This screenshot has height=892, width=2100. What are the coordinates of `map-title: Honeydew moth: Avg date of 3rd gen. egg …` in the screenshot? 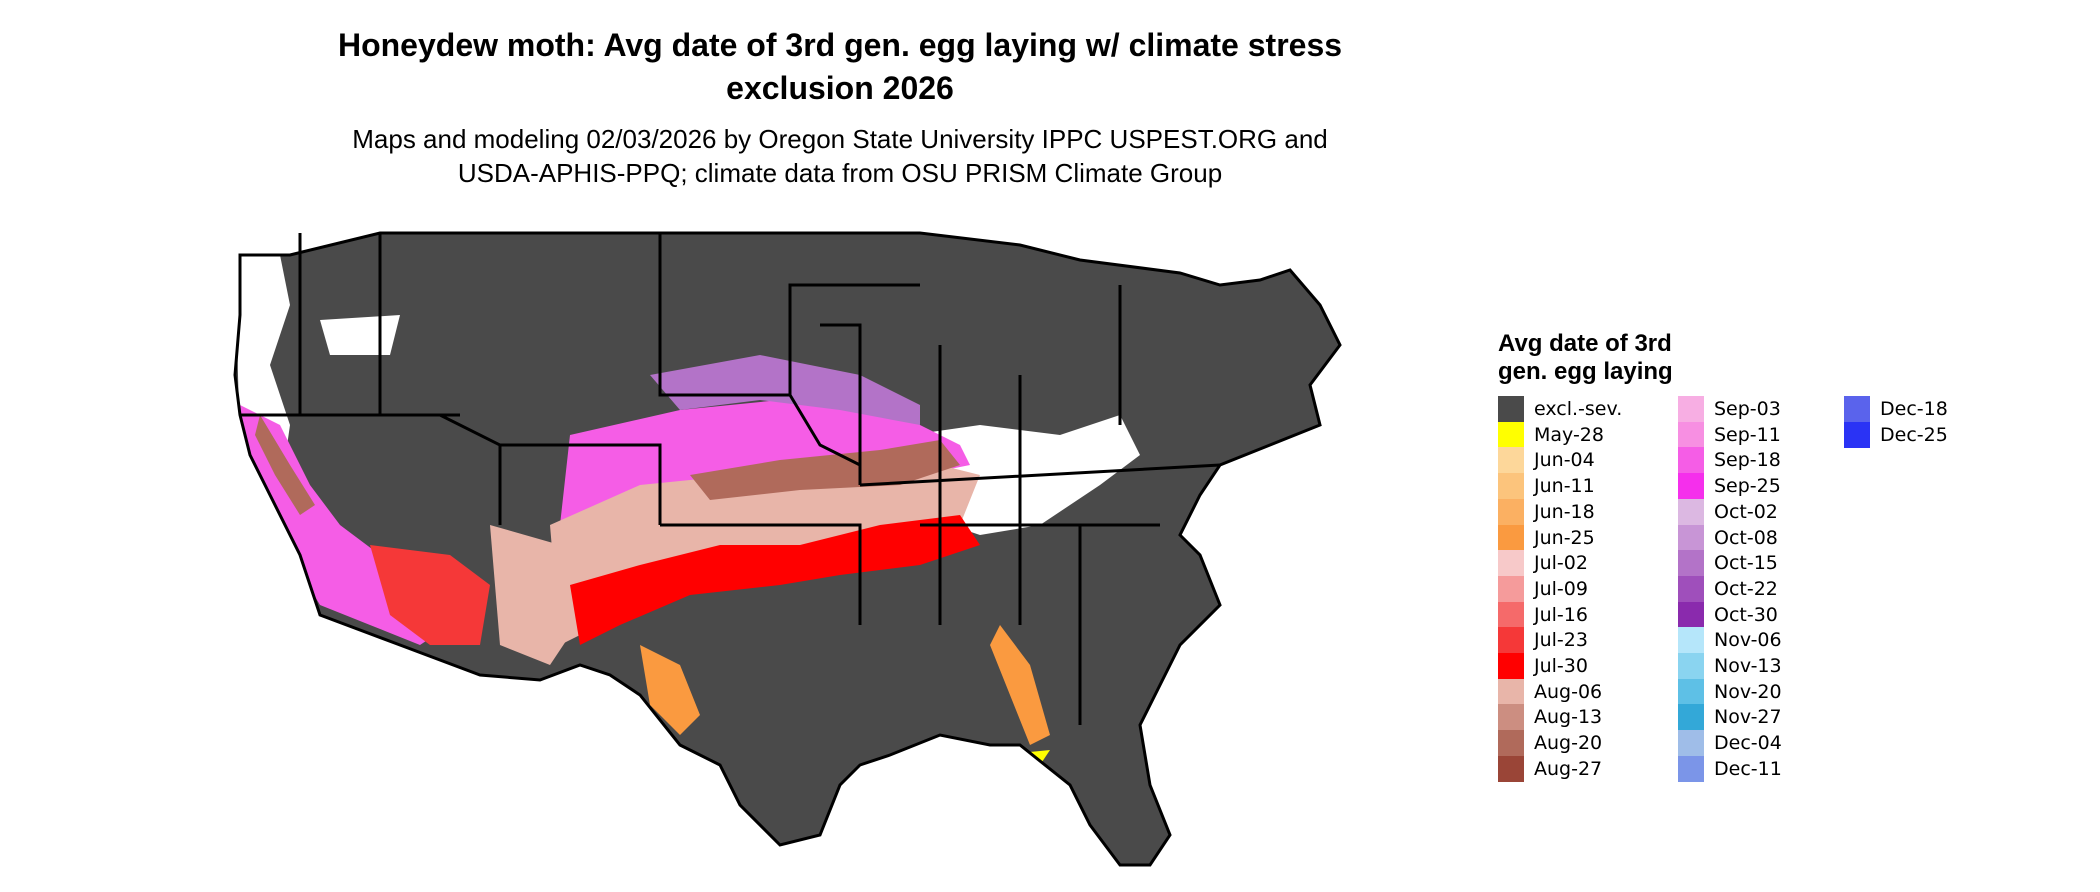 It's located at (840, 67).